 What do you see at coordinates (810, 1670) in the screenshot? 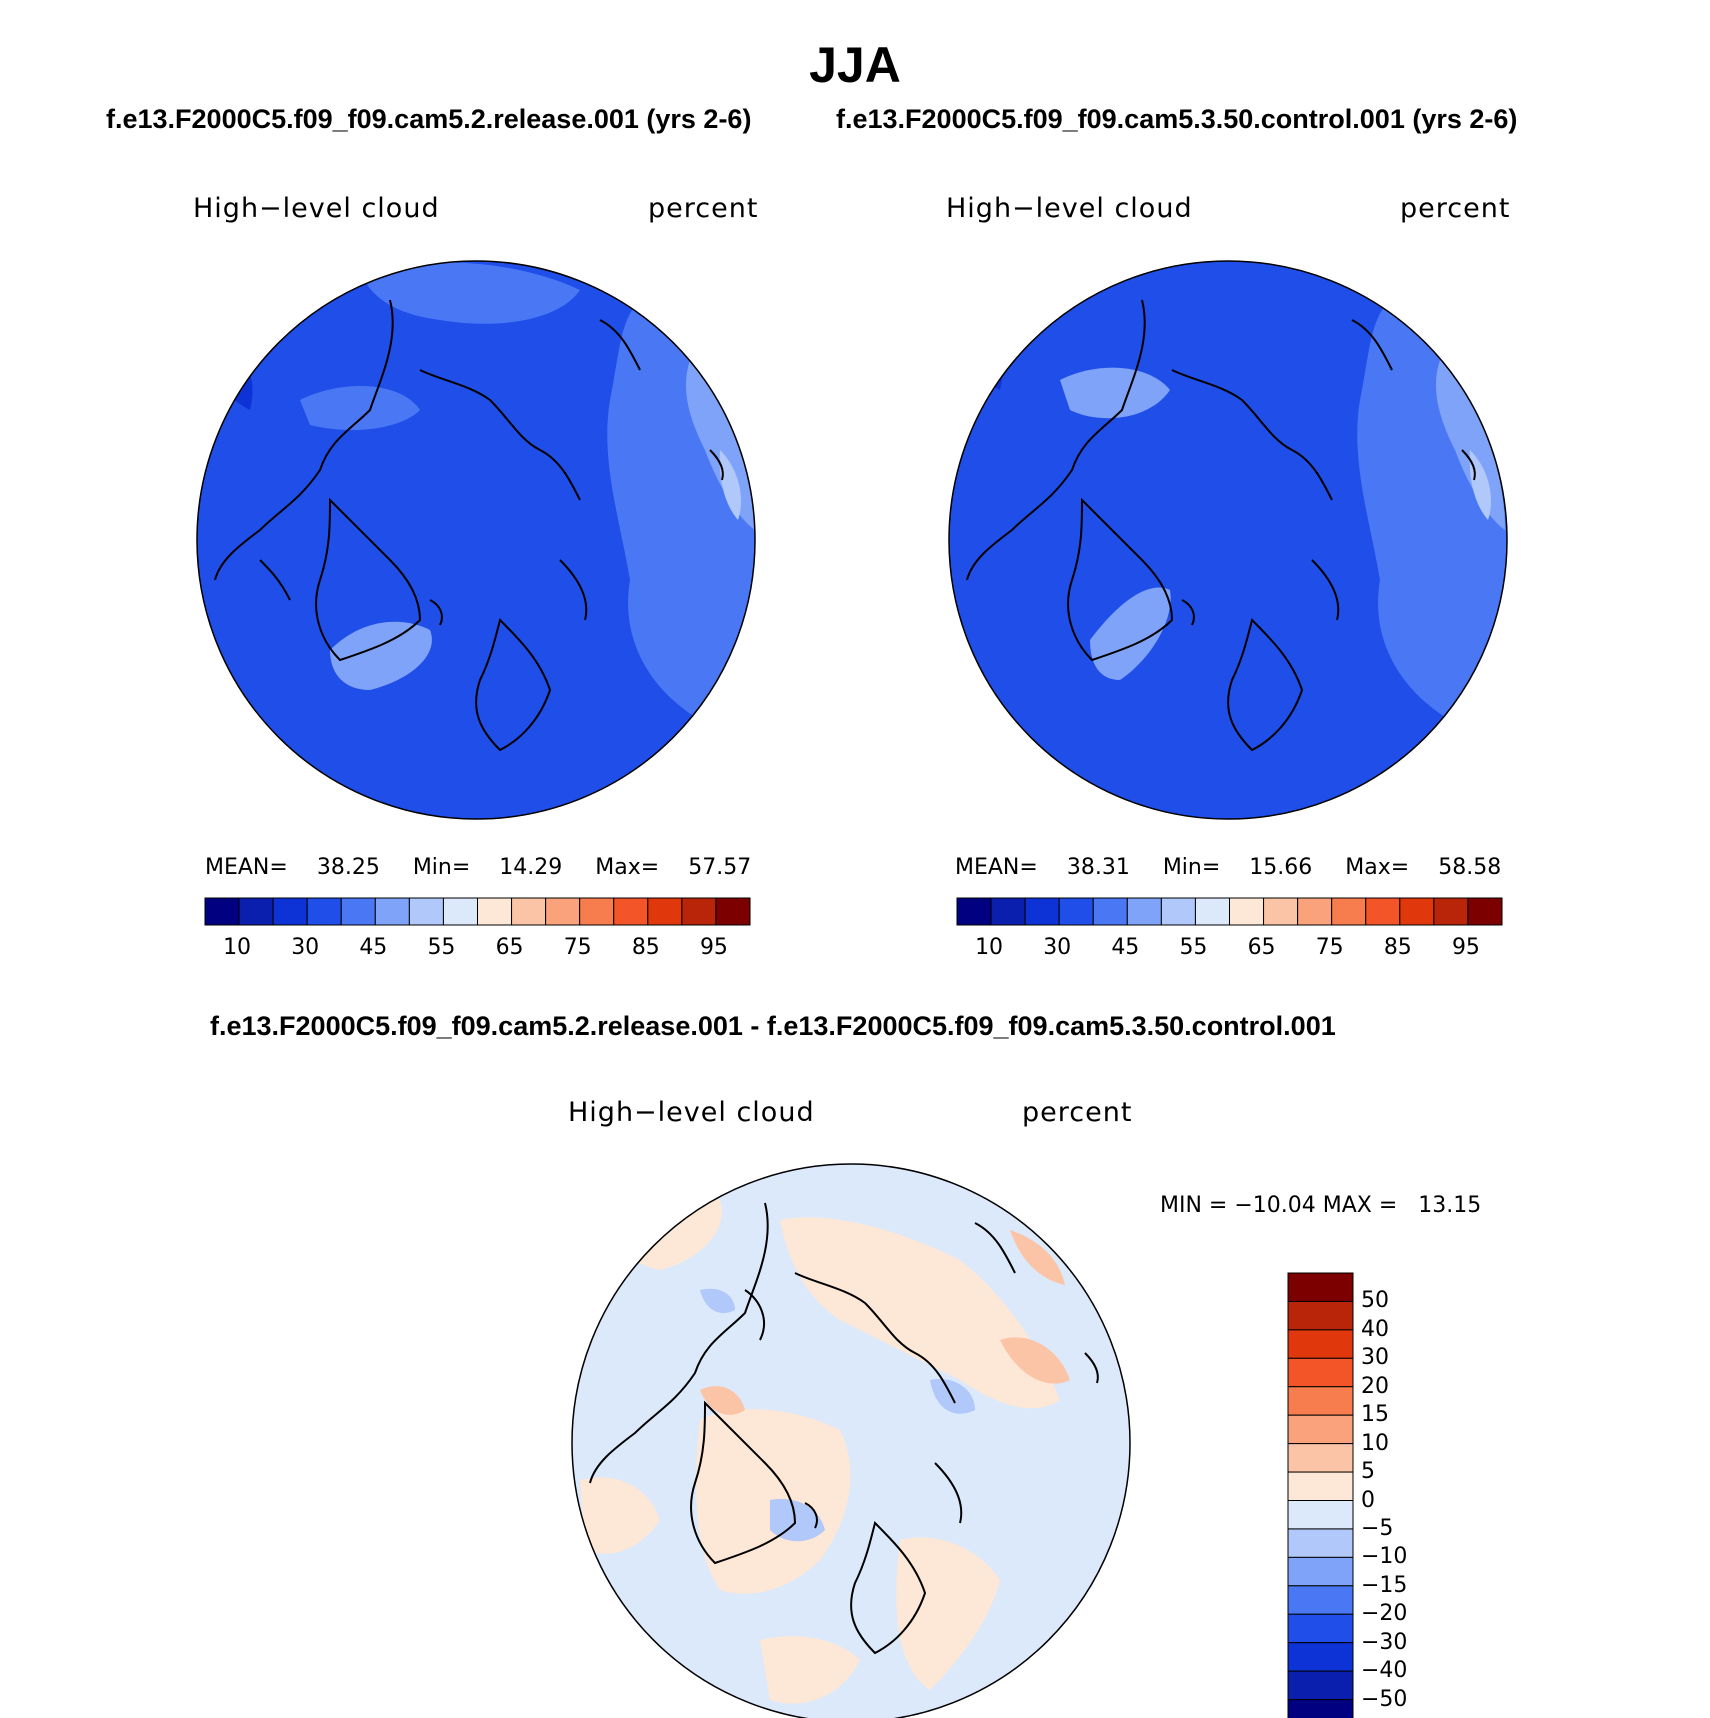
I see `diff-field-pos-f` at bounding box center [810, 1670].